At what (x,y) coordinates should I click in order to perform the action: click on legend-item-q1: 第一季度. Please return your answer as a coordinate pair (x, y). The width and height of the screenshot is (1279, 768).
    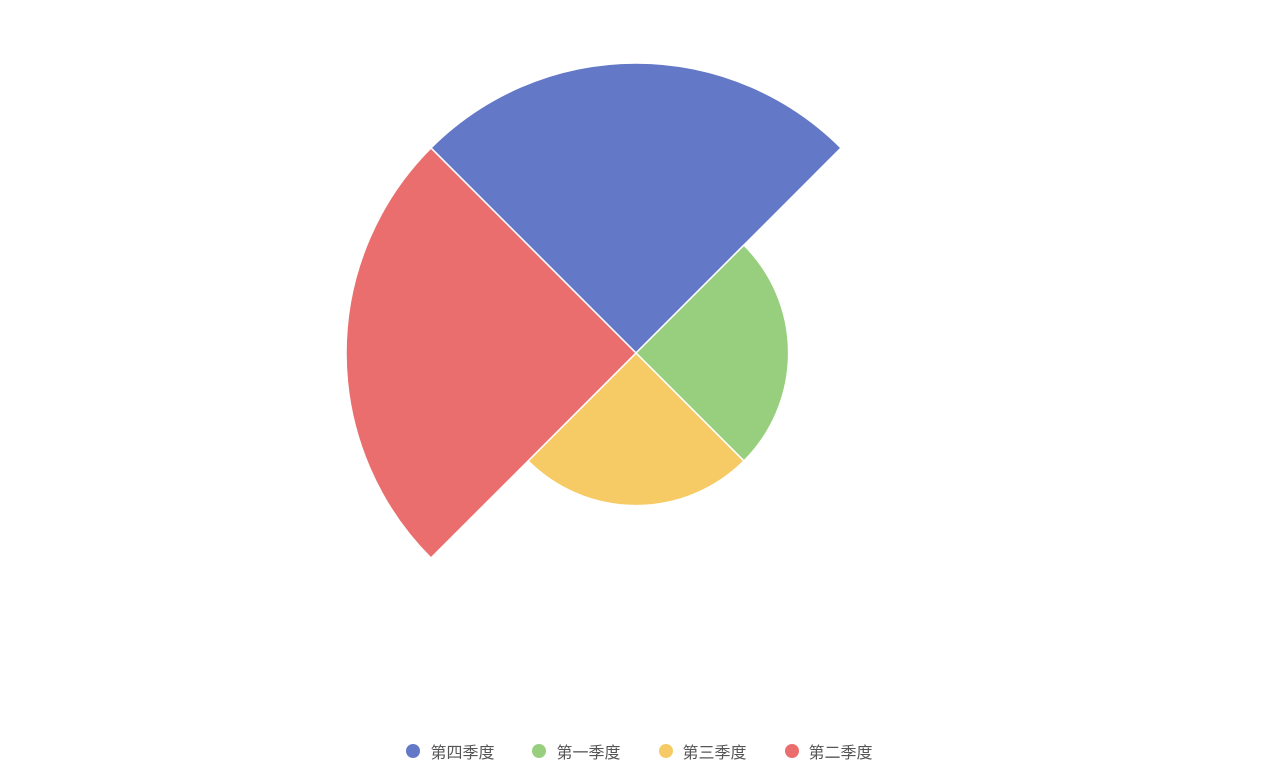
    Looking at the image, I should click on (576, 751).